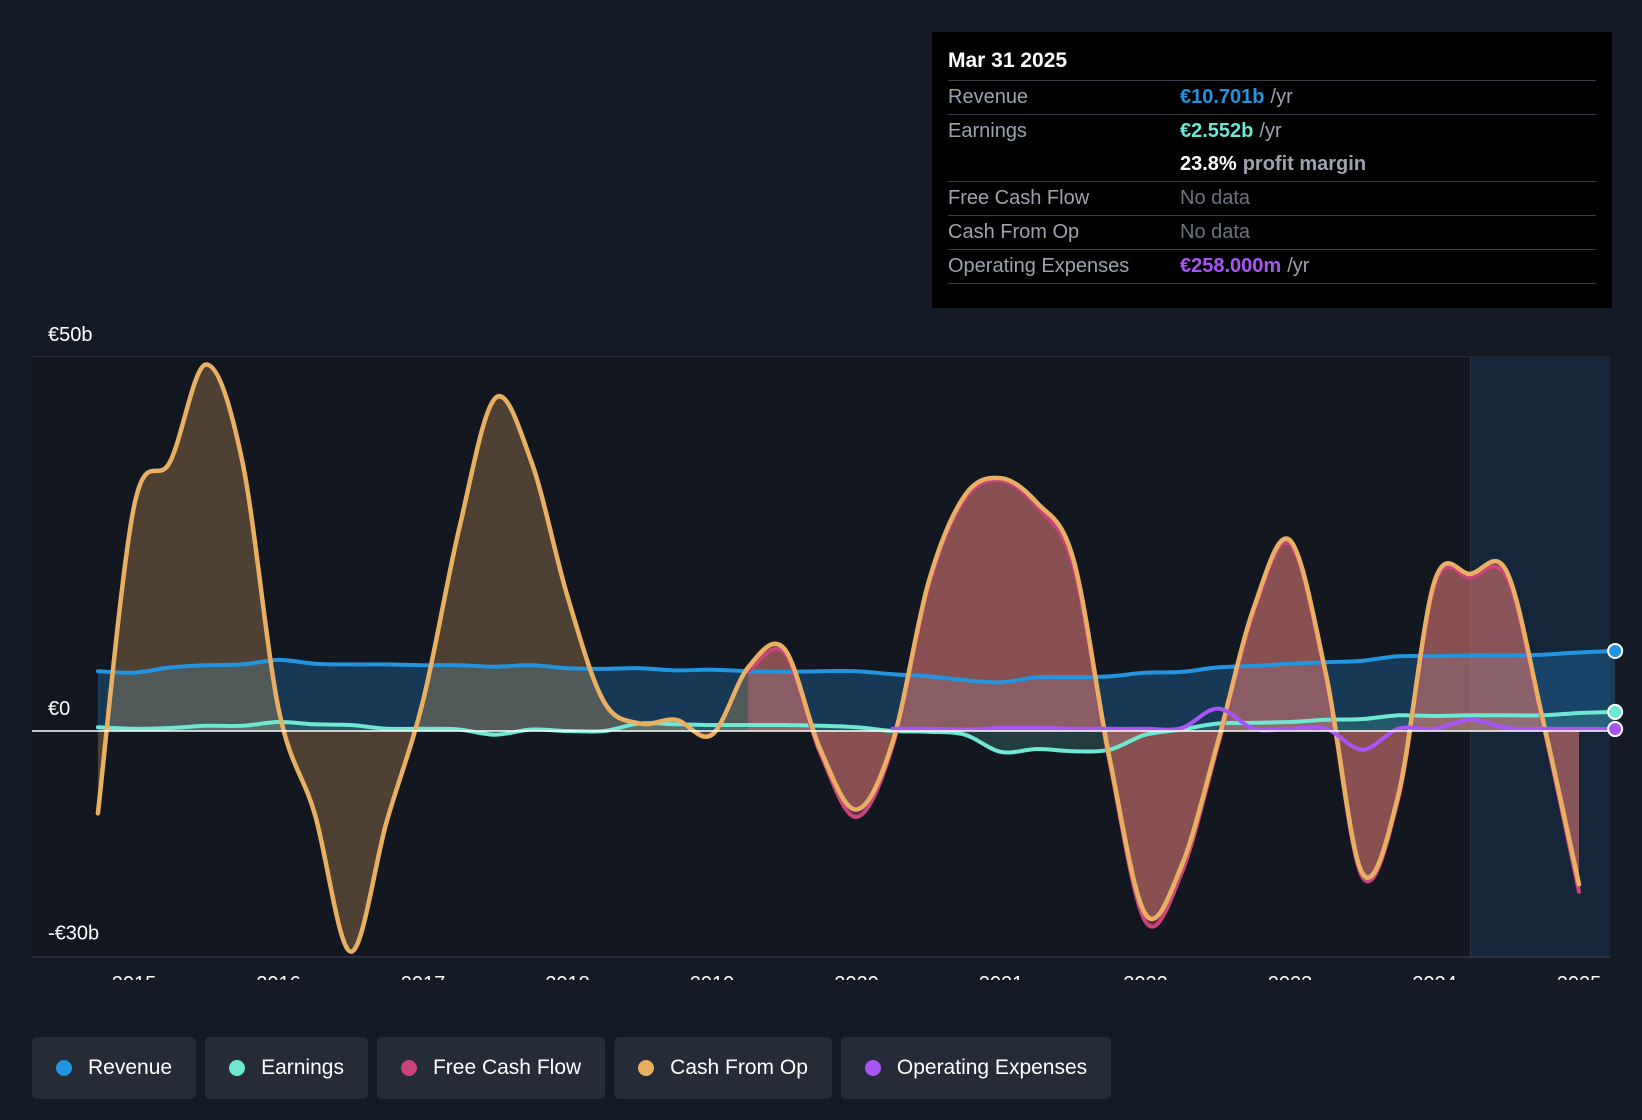 The height and width of the screenshot is (1120, 1642). I want to click on legend-item-cash-from-op: Cash From Op, so click(723, 1068).